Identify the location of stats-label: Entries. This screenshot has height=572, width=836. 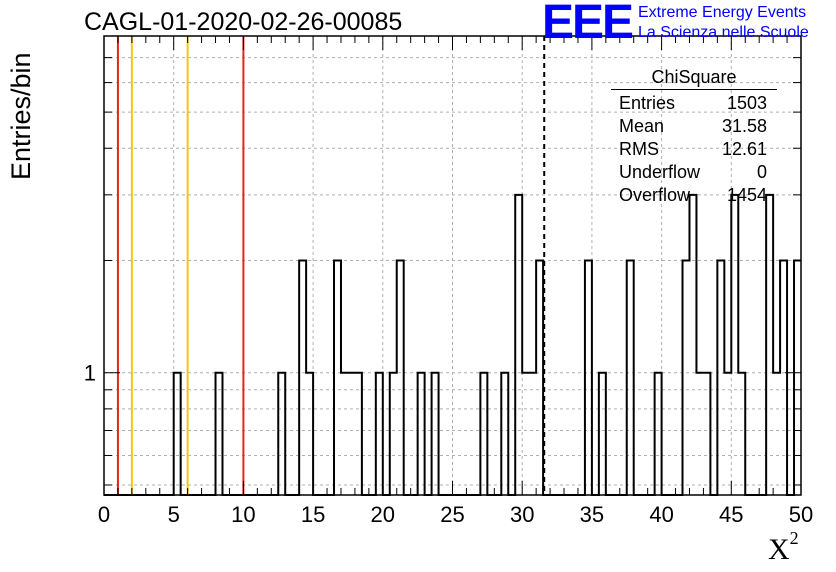
(647, 103).